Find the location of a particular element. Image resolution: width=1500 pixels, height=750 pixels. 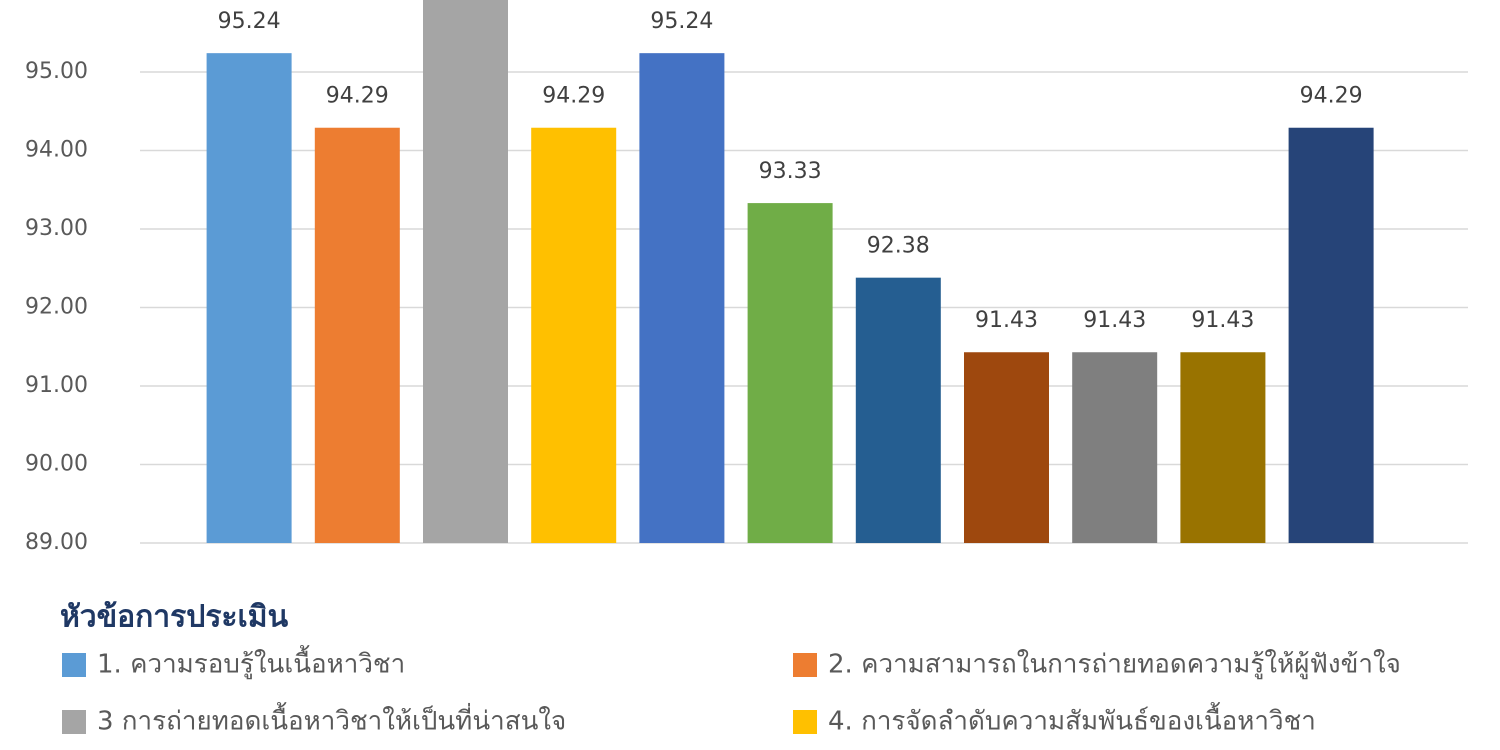

legend-label: 1. ความรอบรู้ในเนื้อหาวิชา is located at coordinates (251, 662).